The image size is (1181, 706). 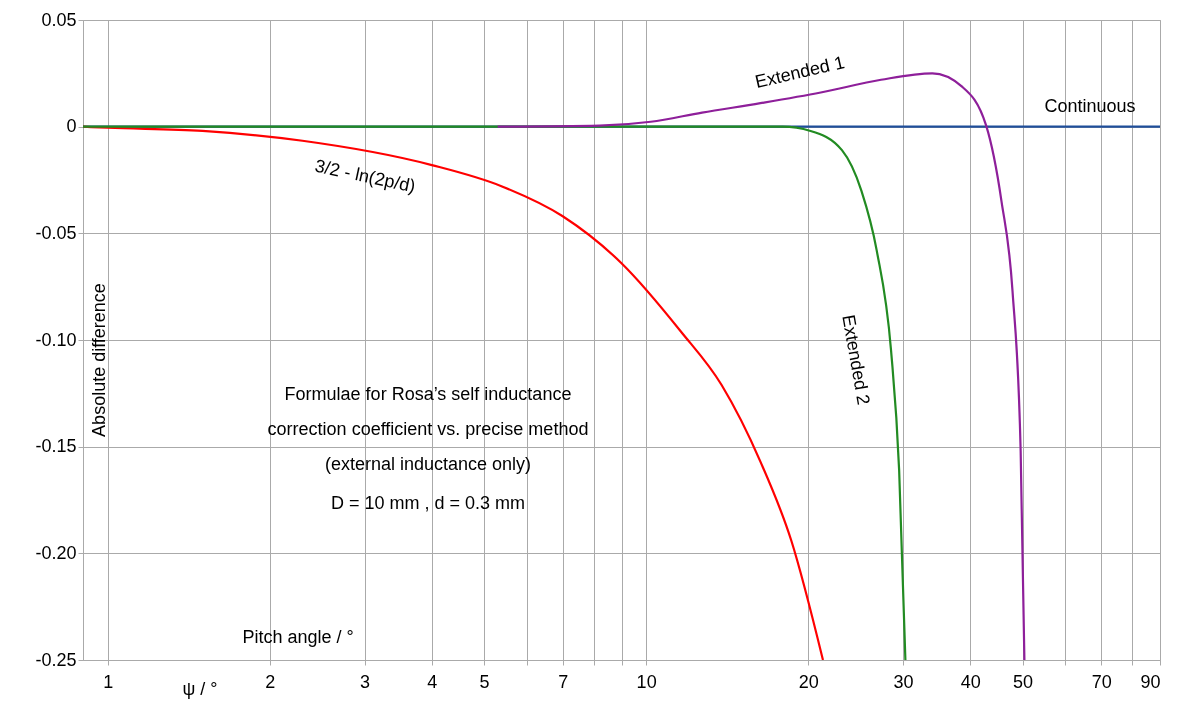 What do you see at coordinates (1090, 106) in the screenshot?
I see `series-label: Continuous` at bounding box center [1090, 106].